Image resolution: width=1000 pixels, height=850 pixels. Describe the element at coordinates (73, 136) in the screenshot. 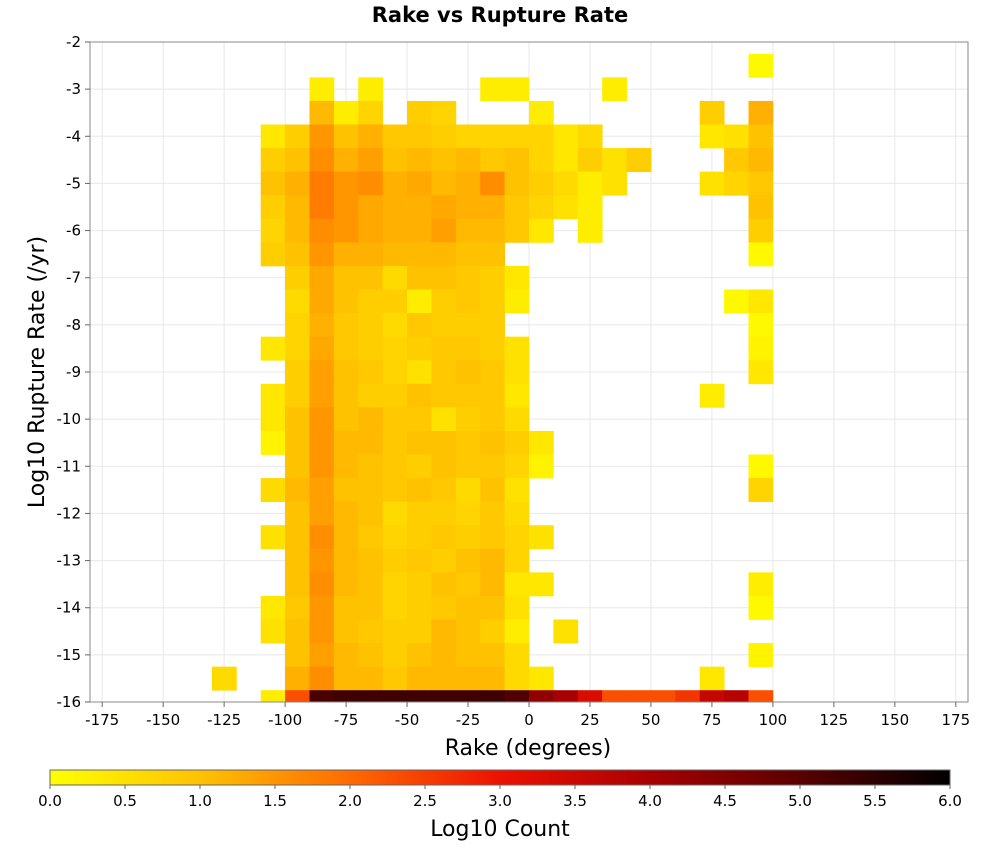

I see `y-tick-label: -4` at that location.